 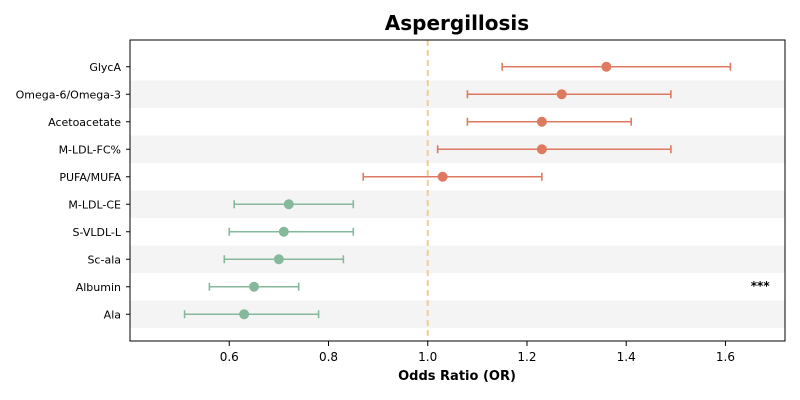 I want to click on y-tick-label: Omega-6/Omega-3, so click(x=68, y=94).